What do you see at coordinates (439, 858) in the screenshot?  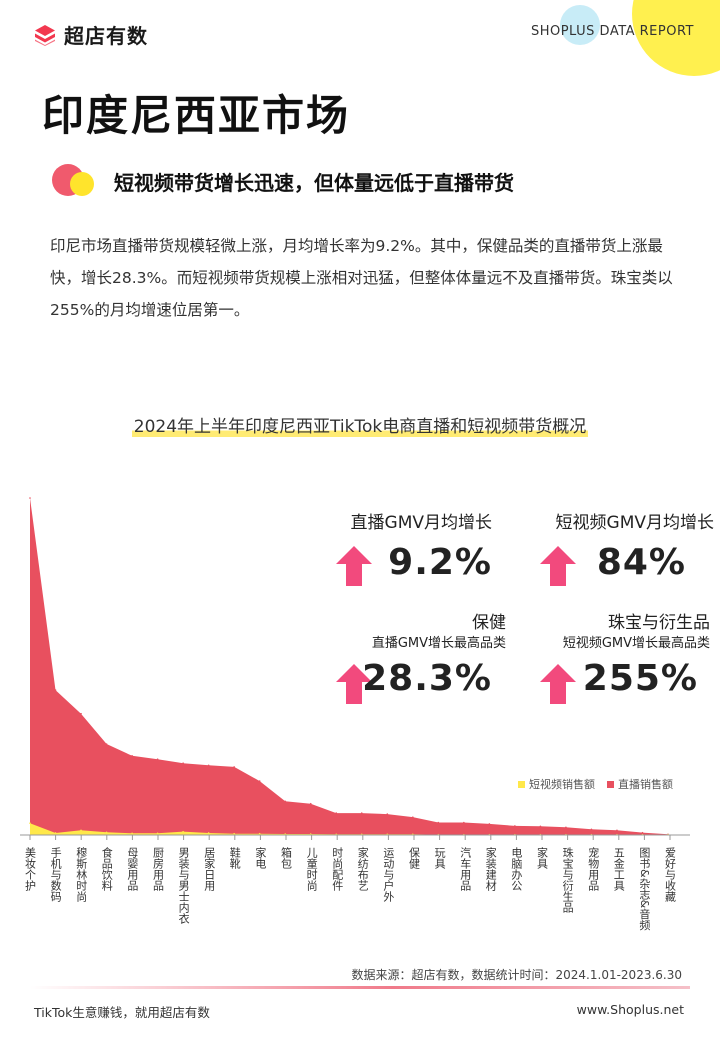 I see `x-tick-label: 玩具` at bounding box center [439, 858].